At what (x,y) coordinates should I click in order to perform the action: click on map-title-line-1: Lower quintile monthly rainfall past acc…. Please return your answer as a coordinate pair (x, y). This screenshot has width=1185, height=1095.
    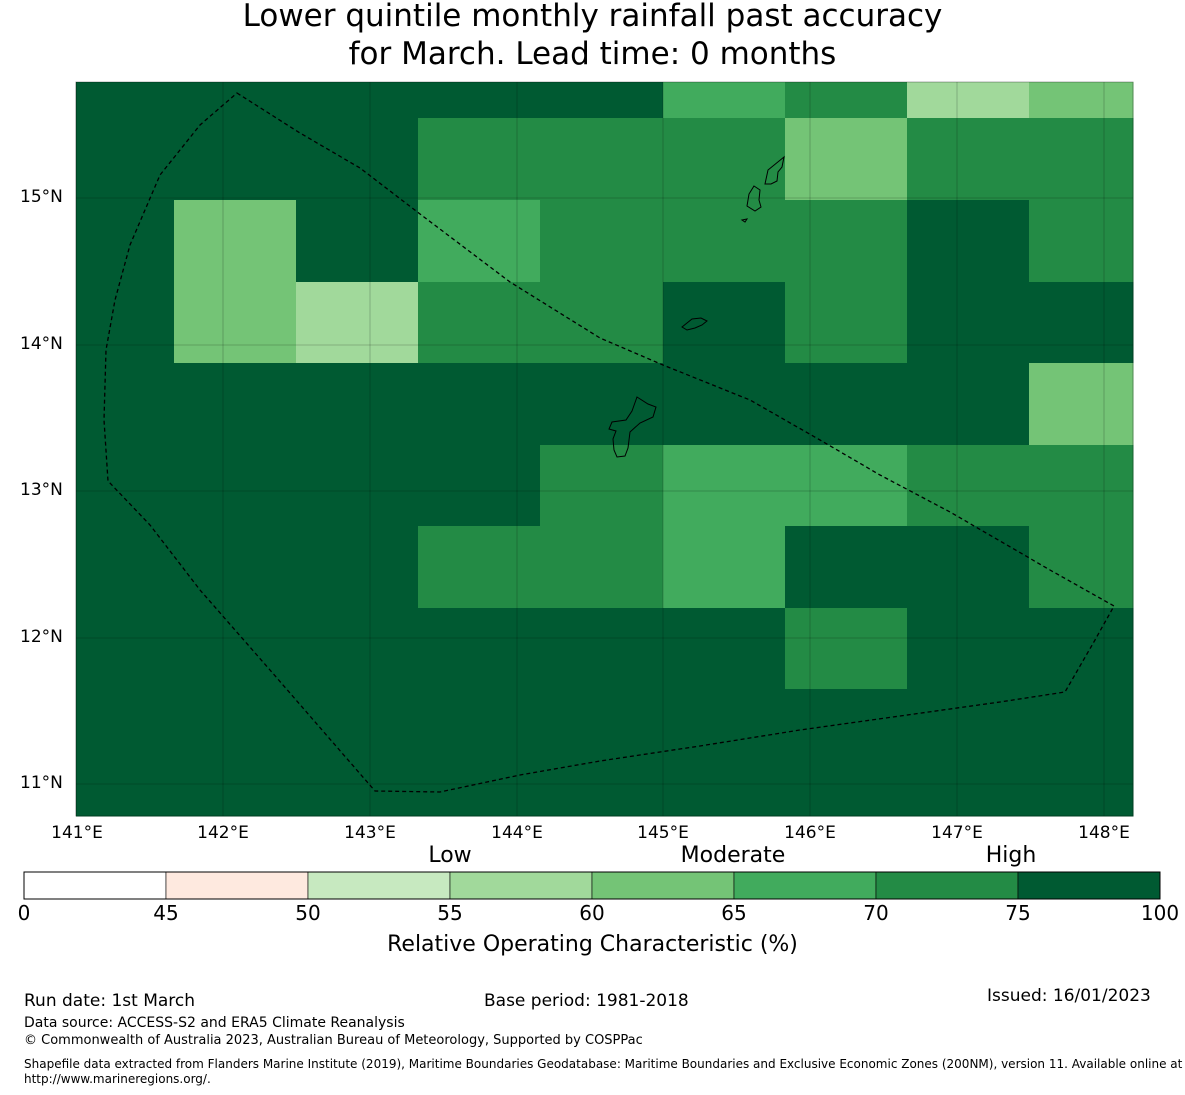
    Looking at the image, I should click on (592, 17).